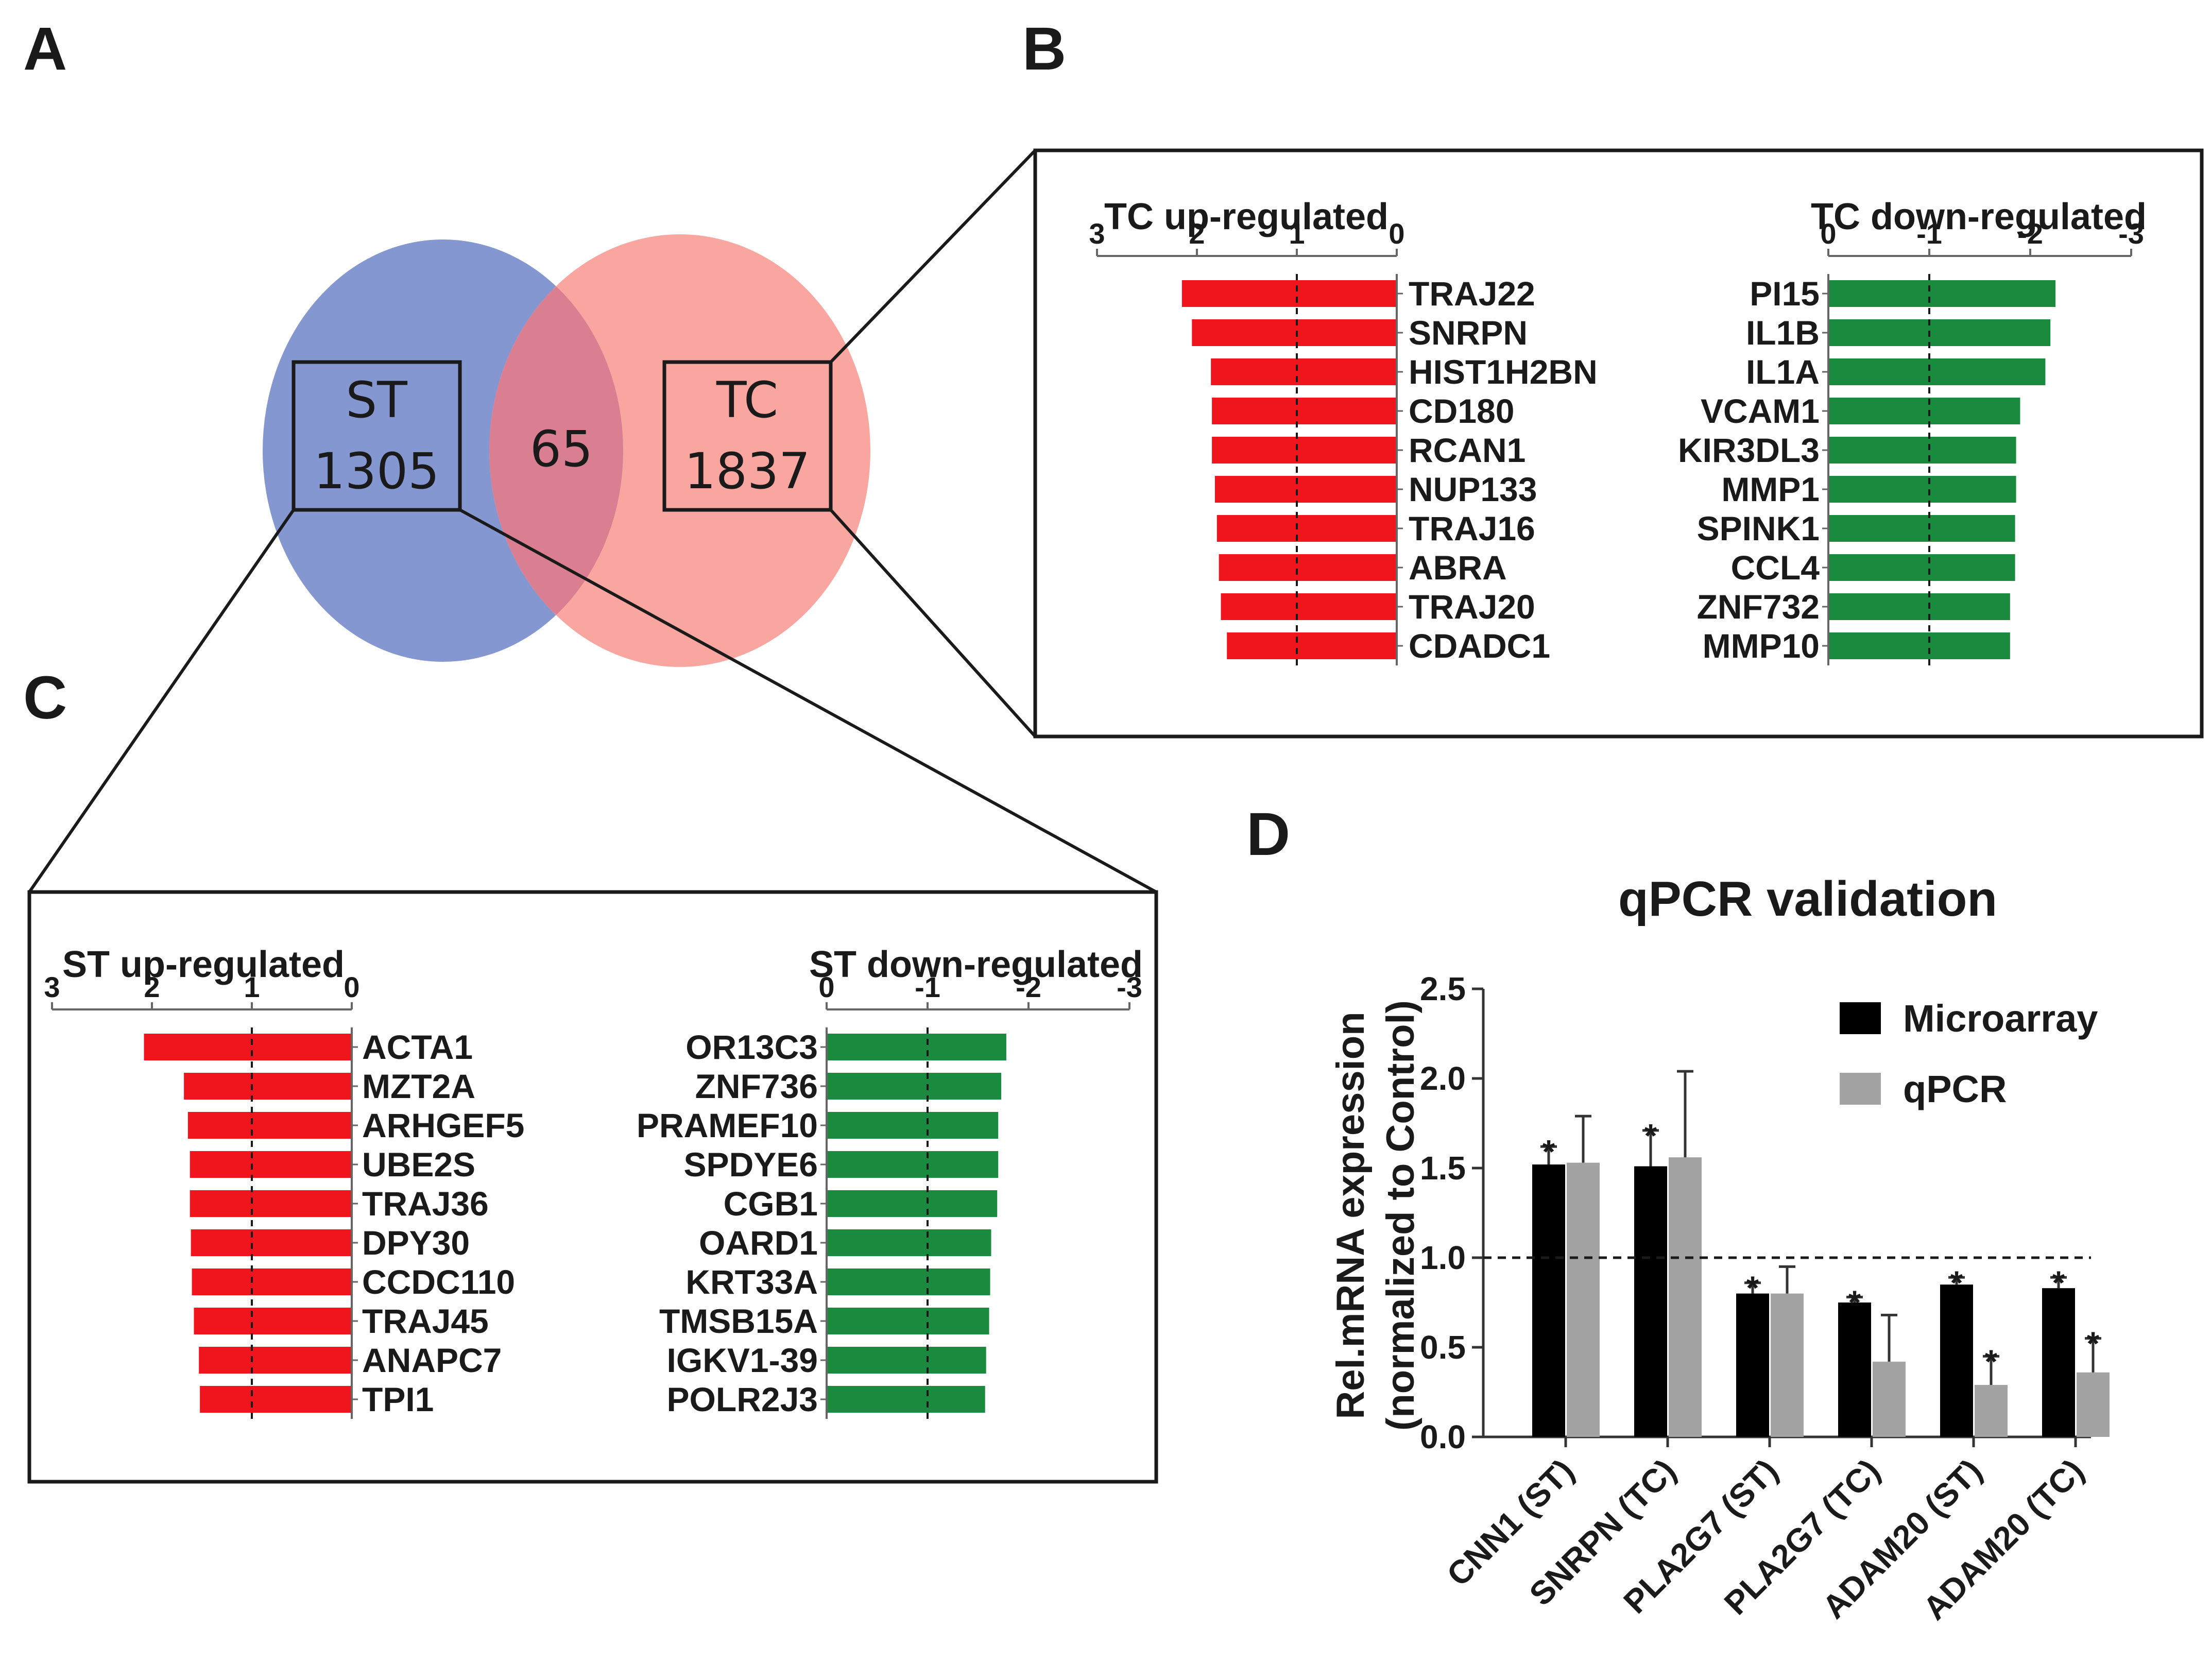 The height and width of the screenshot is (1680, 2211). What do you see at coordinates (1979, 216) in the screenshot?
I see `chart-title: TC down-regulated` at bounding box center [1979, 216].